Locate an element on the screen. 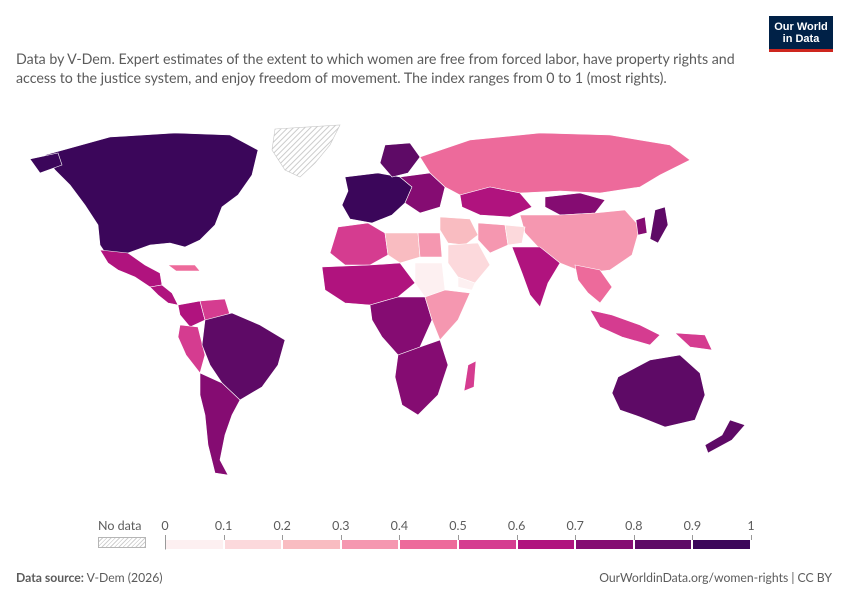 This screenshot has width=850, height=600. region-scandinavia is located at coordinates (400, 160).